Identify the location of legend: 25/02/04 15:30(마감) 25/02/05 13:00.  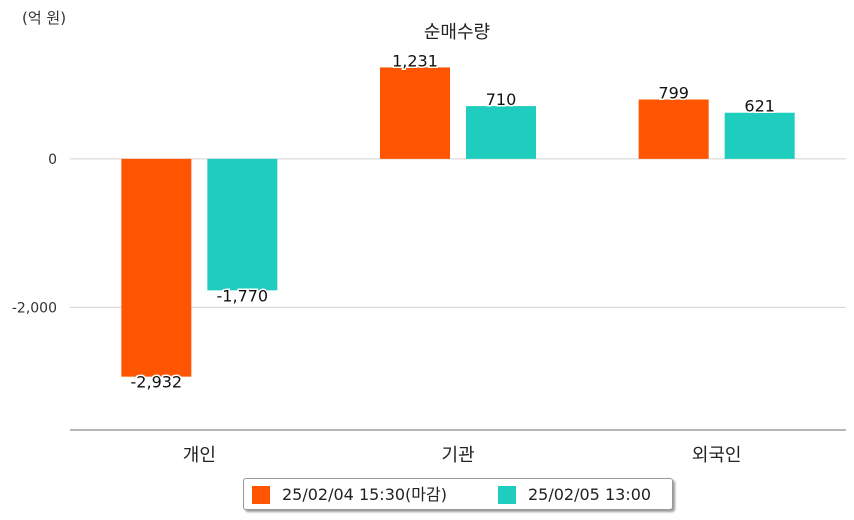
(458, 494).